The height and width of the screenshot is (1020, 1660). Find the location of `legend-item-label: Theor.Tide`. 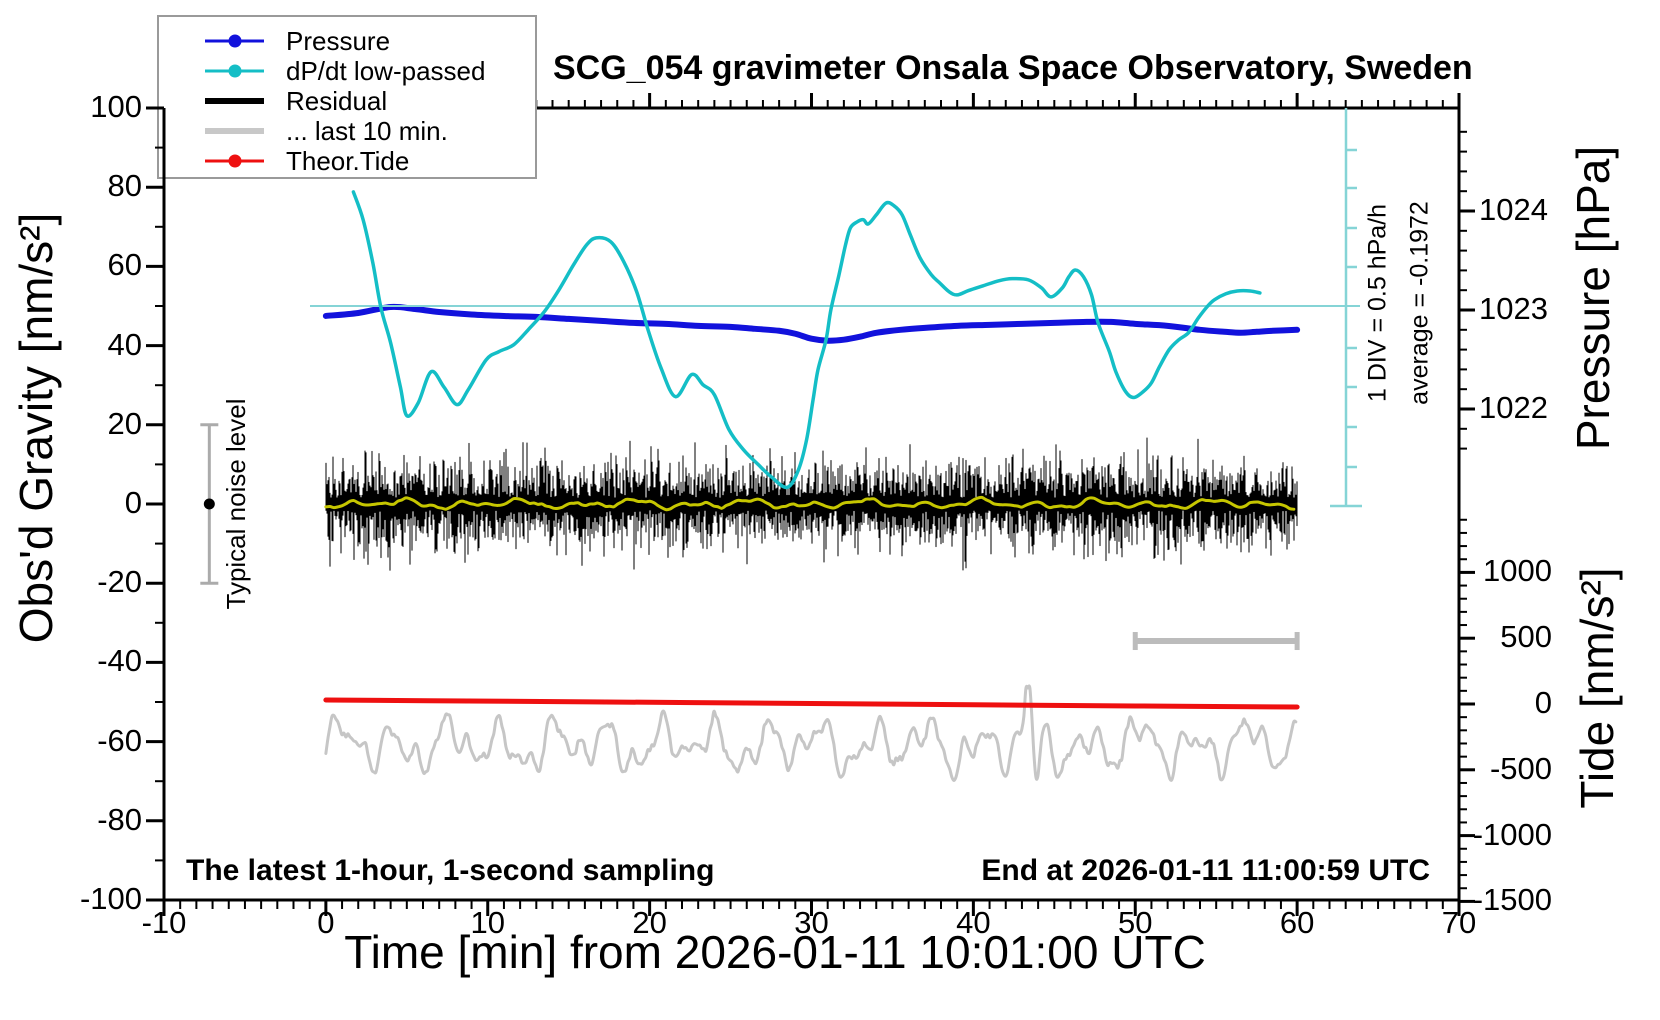

legend-item-label: Theor.Tide is located at coordinates (348, 161).